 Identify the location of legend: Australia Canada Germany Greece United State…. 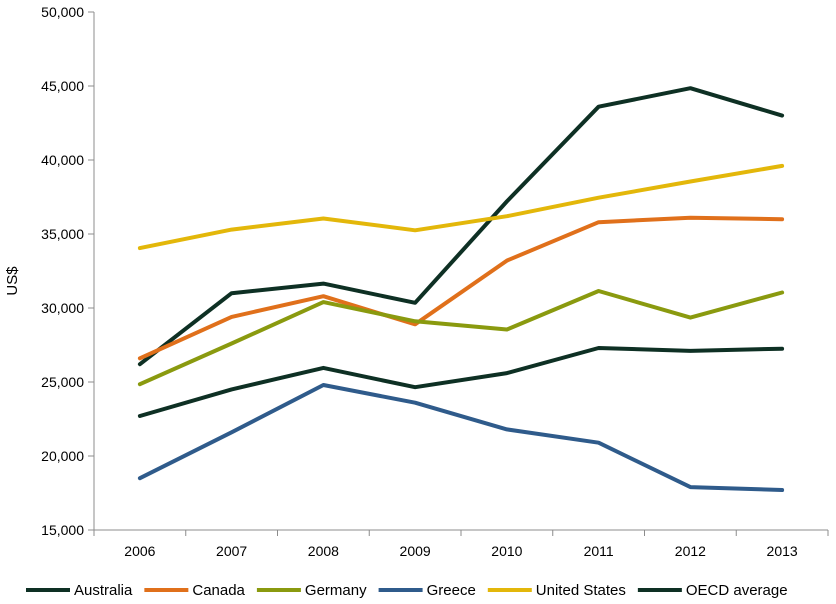
(407, 590).